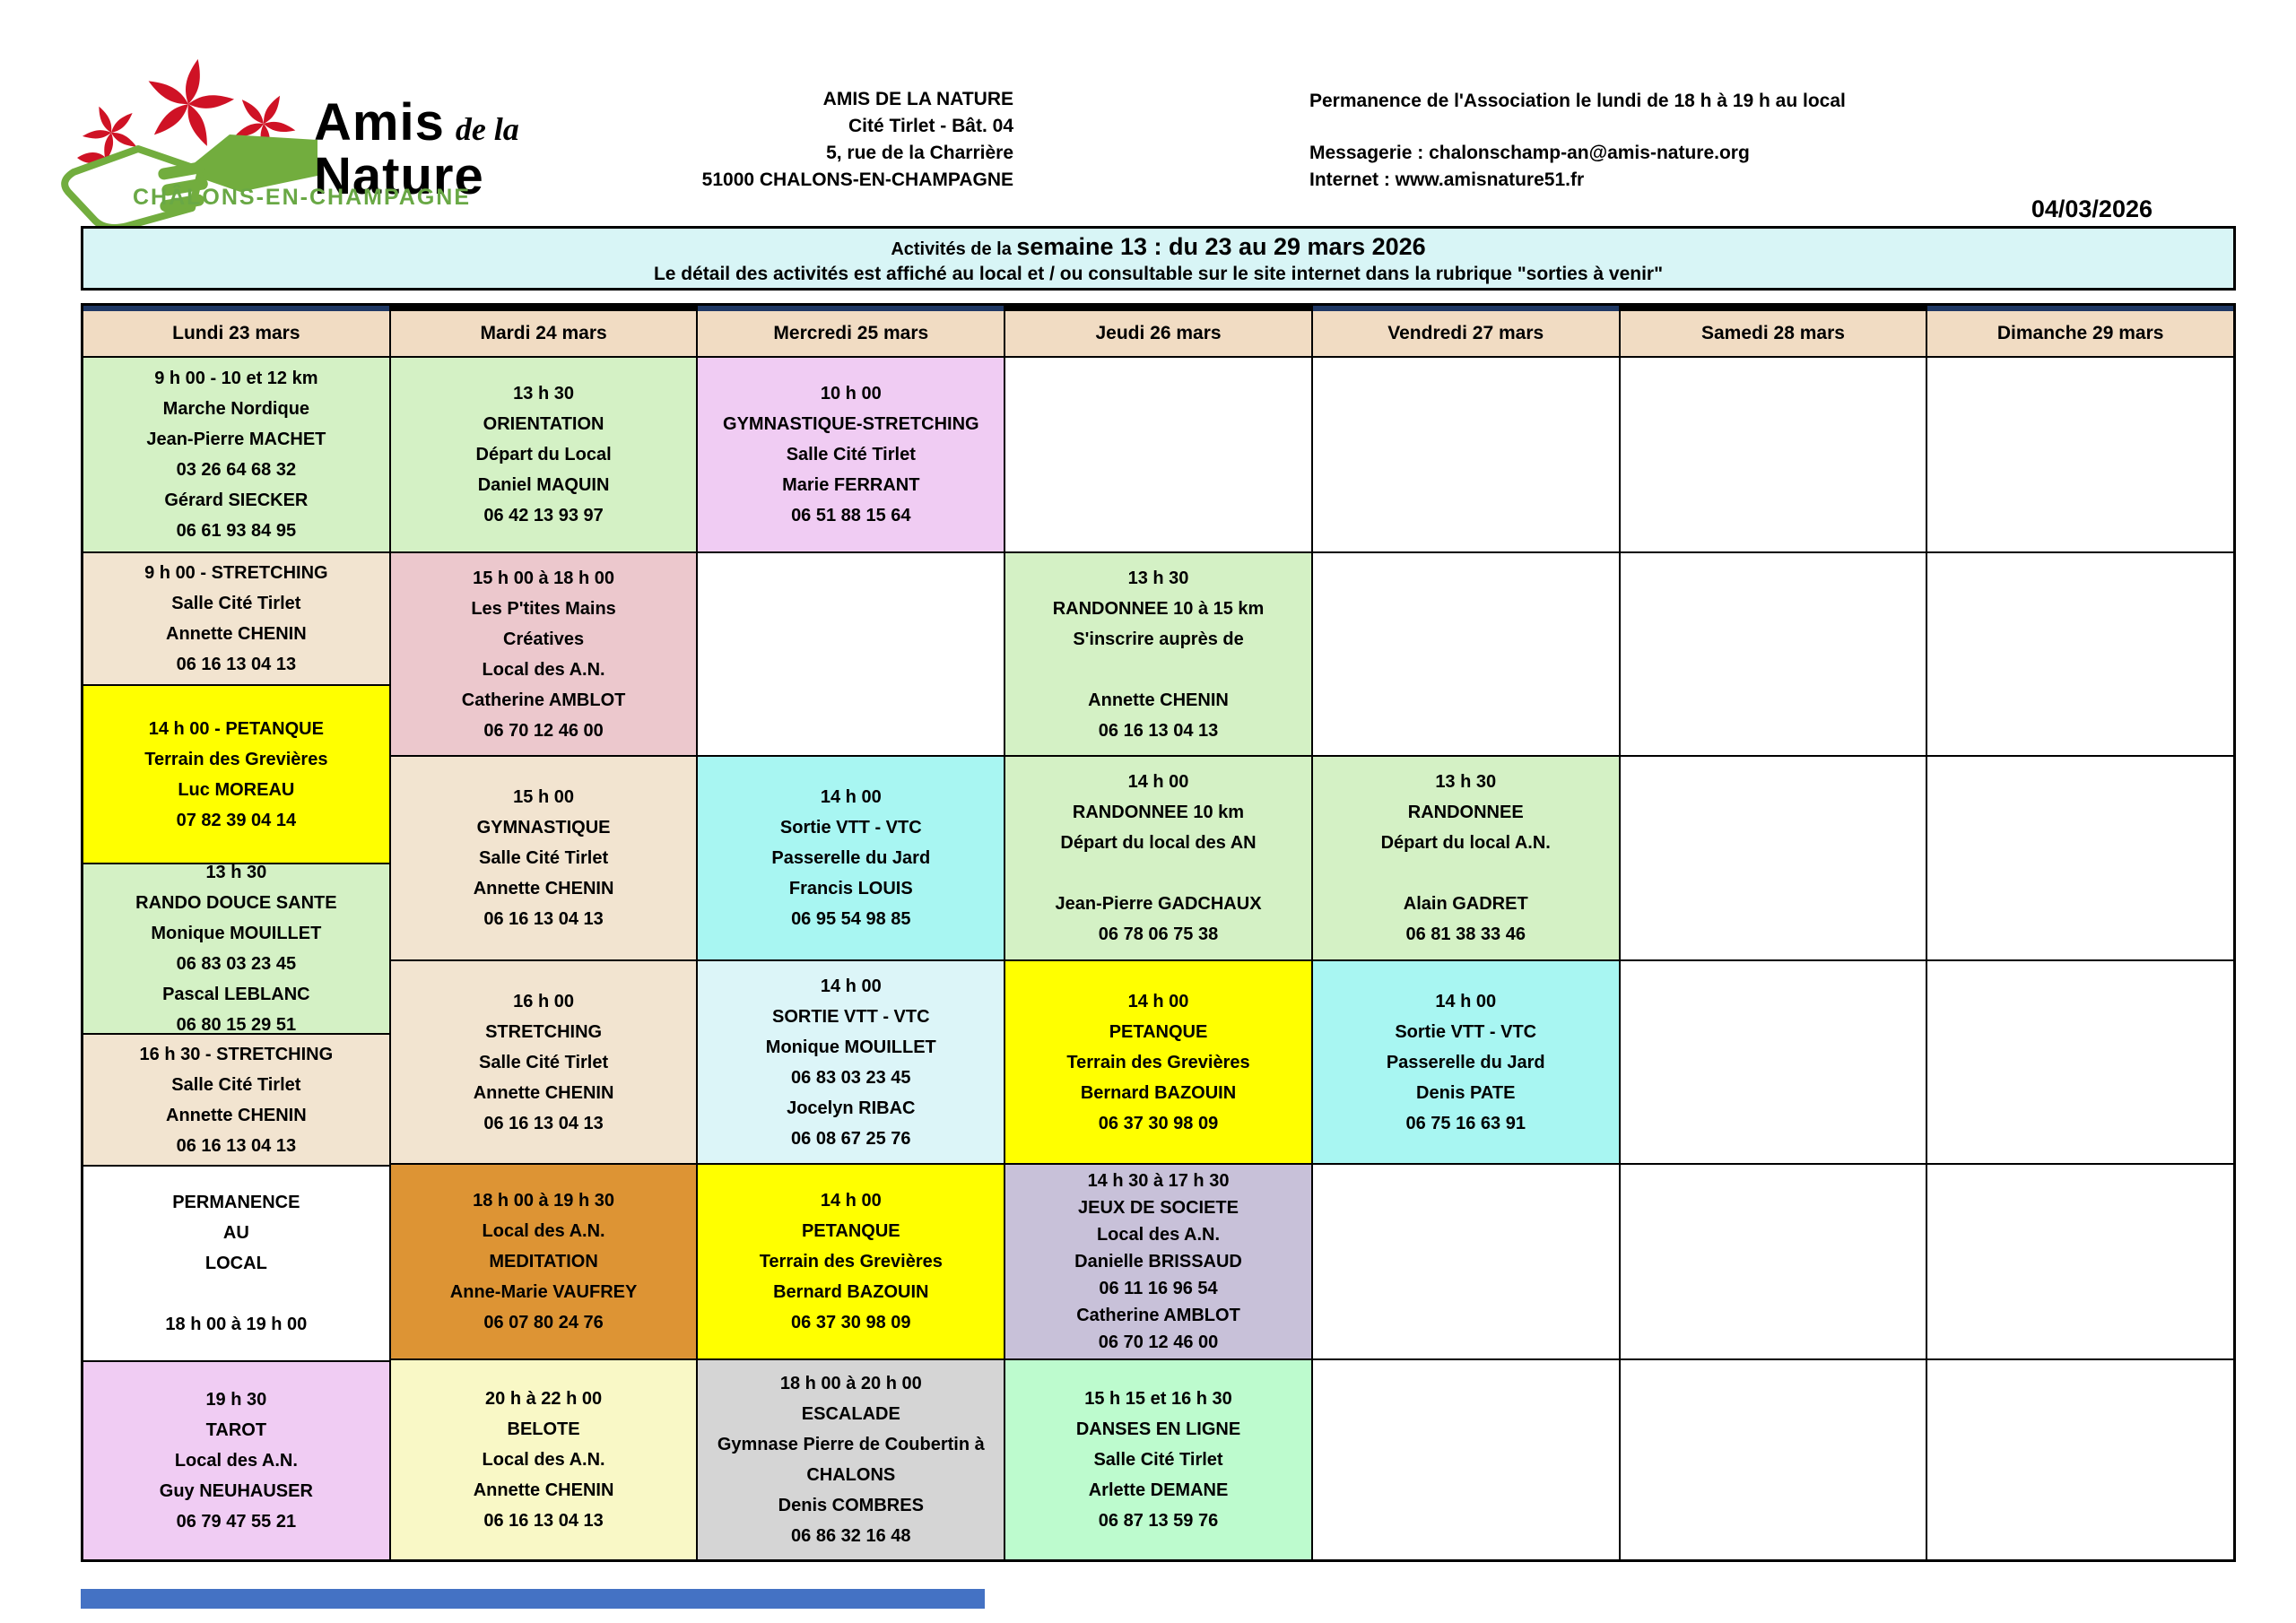  I want to click on logo-city-name: CHÂLONS-EN-CHAMPAGNE, so click(302, 197).